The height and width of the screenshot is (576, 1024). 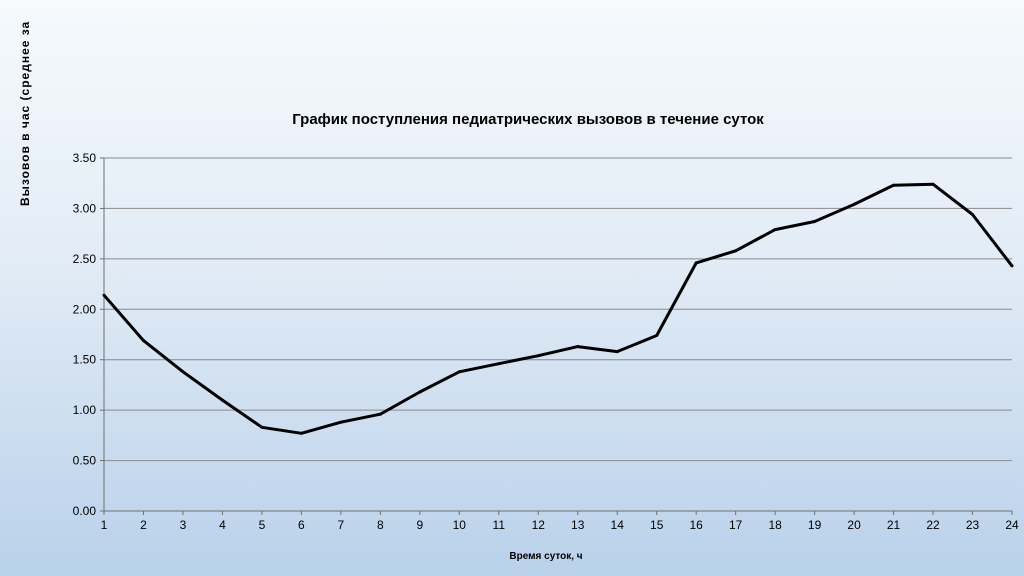 What do you see at coordinates (539, 525) in the screenshot?
I see `x-tick-label: 12` at bounding box center [539, 525].